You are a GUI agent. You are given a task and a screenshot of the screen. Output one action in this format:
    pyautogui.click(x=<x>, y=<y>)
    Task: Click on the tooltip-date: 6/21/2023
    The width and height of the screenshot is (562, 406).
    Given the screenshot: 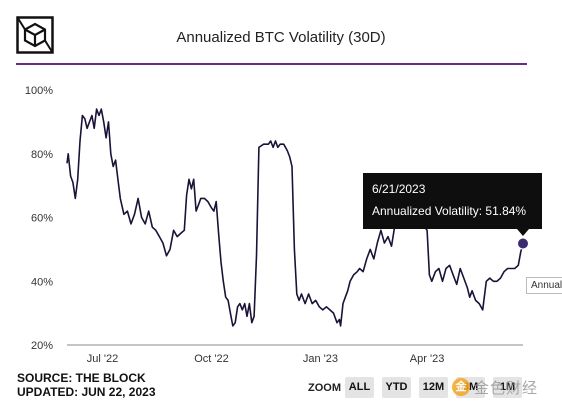 What is the action you would take?
    pyautogui.click(x=399, y=189)
    